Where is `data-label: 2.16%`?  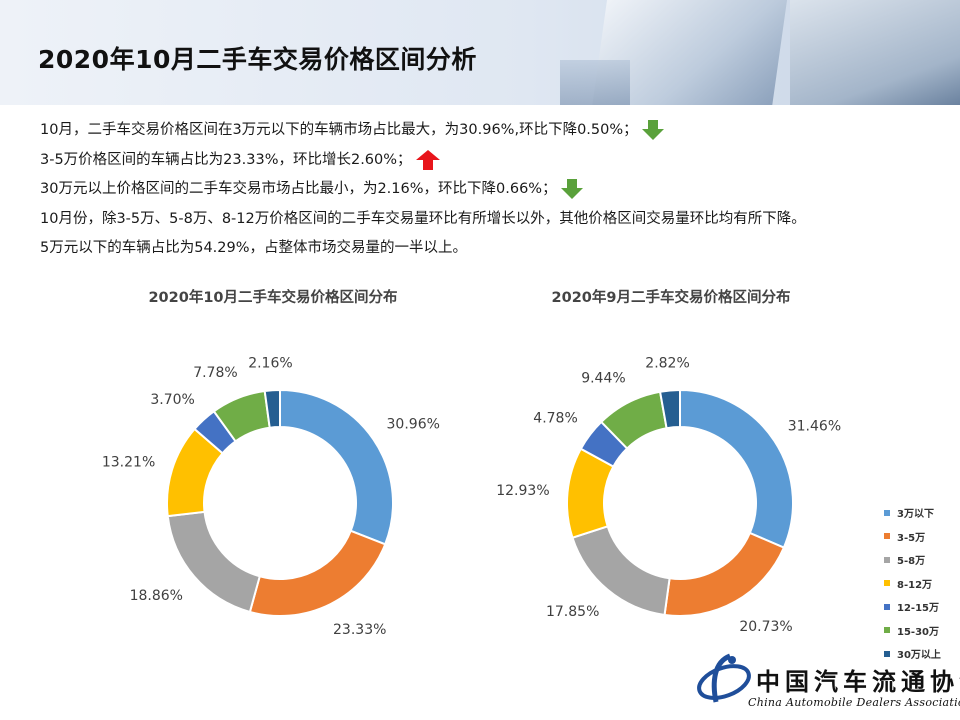
data-label: 2.16% is located at coordinates (270, 363).